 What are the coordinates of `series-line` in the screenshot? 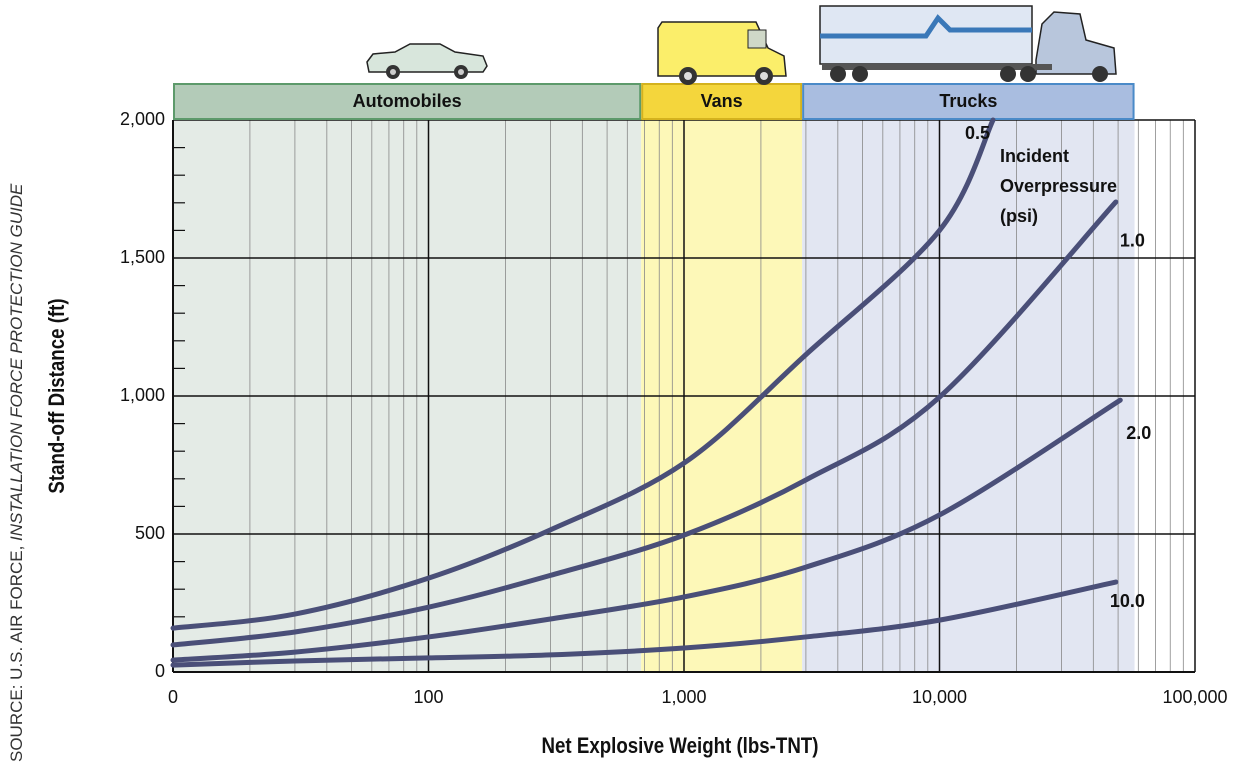 It's located at (644, 623).